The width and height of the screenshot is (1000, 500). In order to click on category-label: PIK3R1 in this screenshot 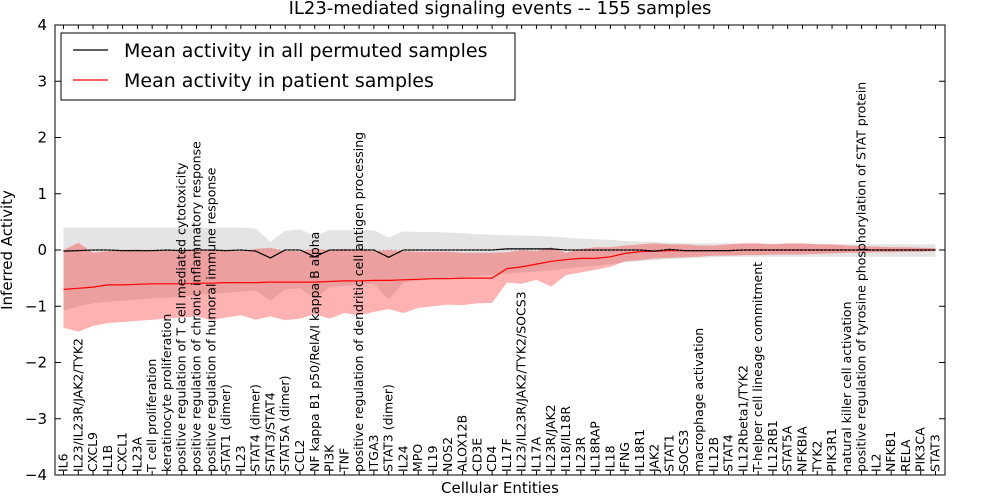, I will do `click(831, 450)`.